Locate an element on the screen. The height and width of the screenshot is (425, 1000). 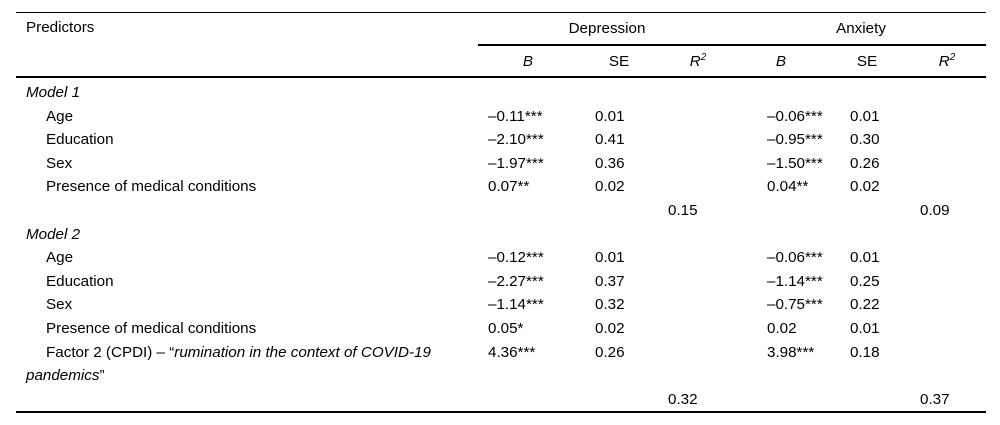
col-header-se-anxiety: SE is located at coordinates (867, 61).